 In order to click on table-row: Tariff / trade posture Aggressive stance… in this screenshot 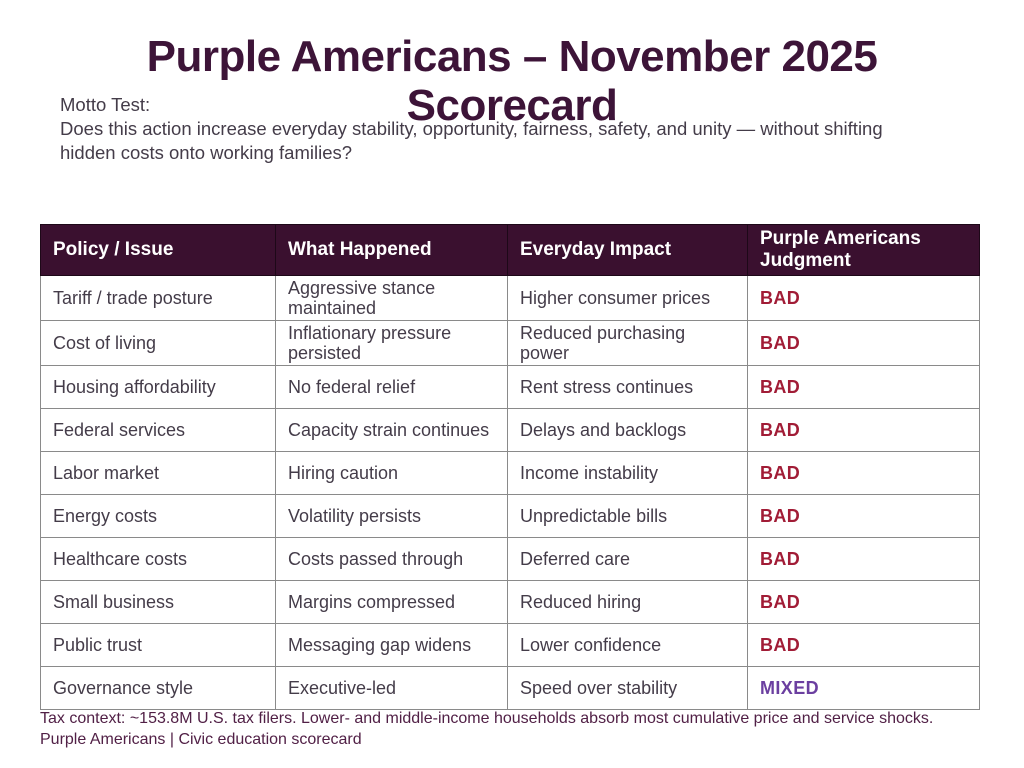, I will do `click(510, 298)`.